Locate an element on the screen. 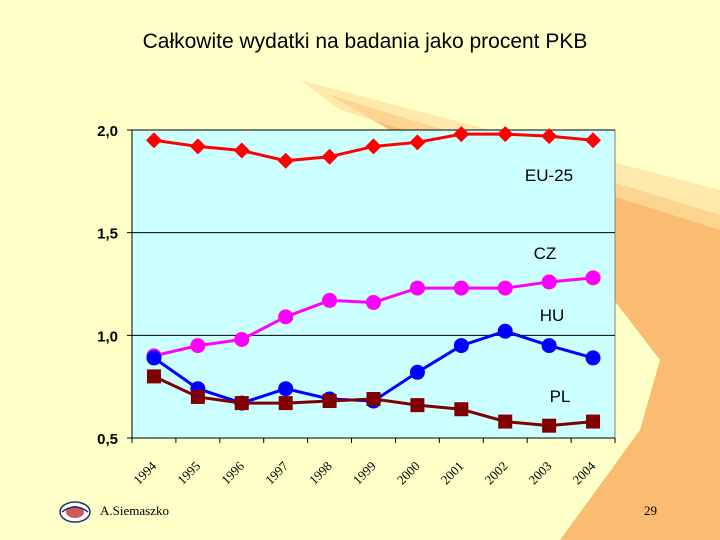  y-tick-label: 1,0 is located at coordinates (107, 336).